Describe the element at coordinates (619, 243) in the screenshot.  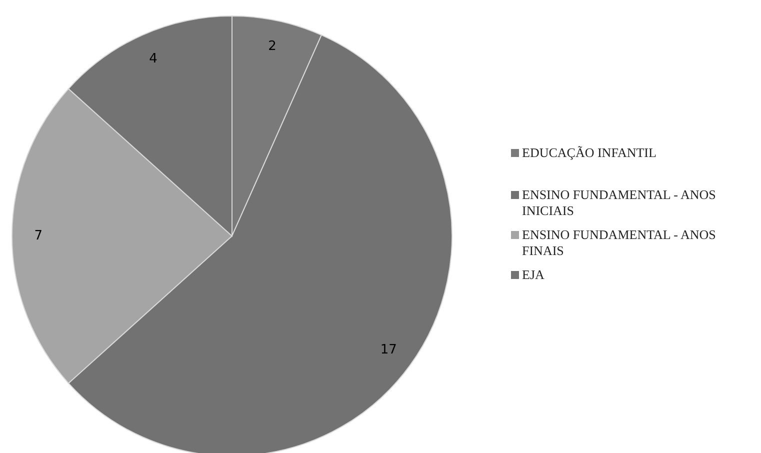
I see `legend-label: ENSINO FUNDAMENTAL - ANOS FINAIS` at that location.